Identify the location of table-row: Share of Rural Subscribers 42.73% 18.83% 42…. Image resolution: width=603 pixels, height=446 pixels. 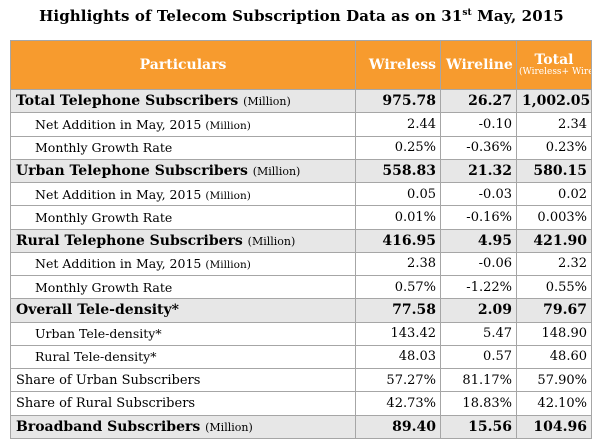
(301, 403).